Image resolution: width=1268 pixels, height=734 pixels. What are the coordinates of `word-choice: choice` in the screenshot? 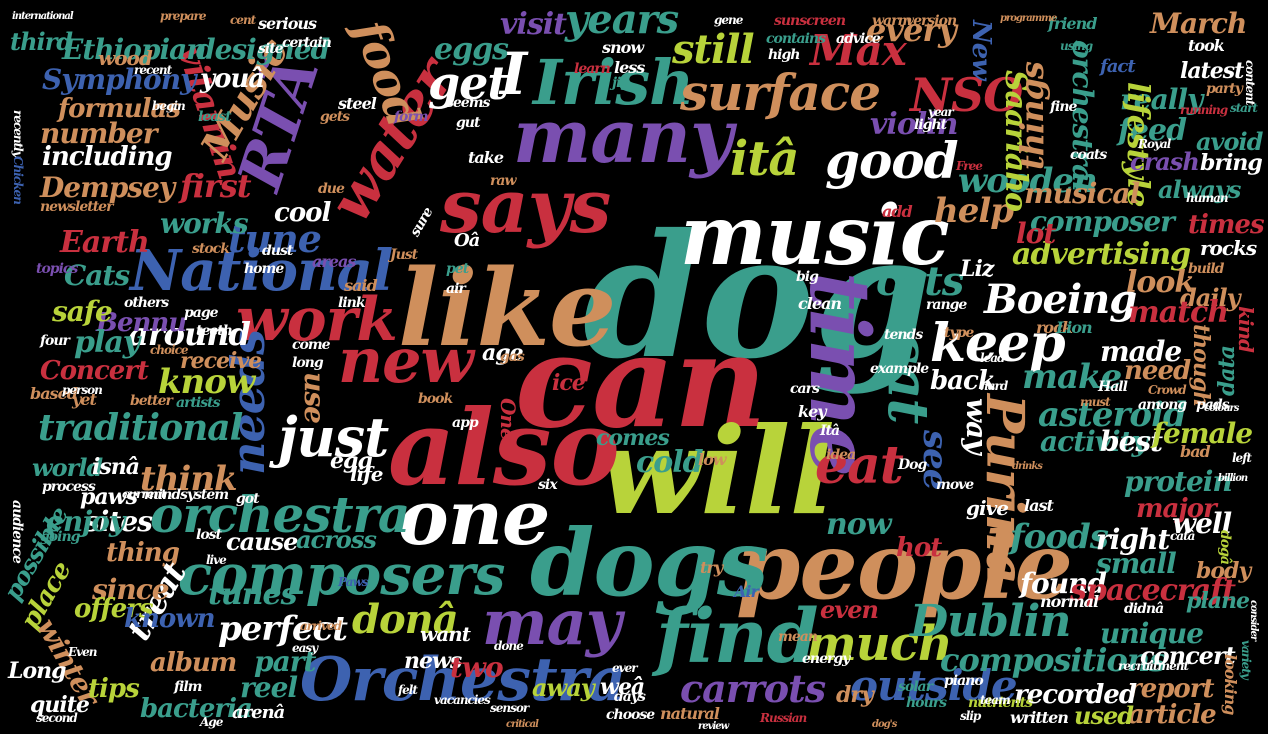 It's located at (169, 350).